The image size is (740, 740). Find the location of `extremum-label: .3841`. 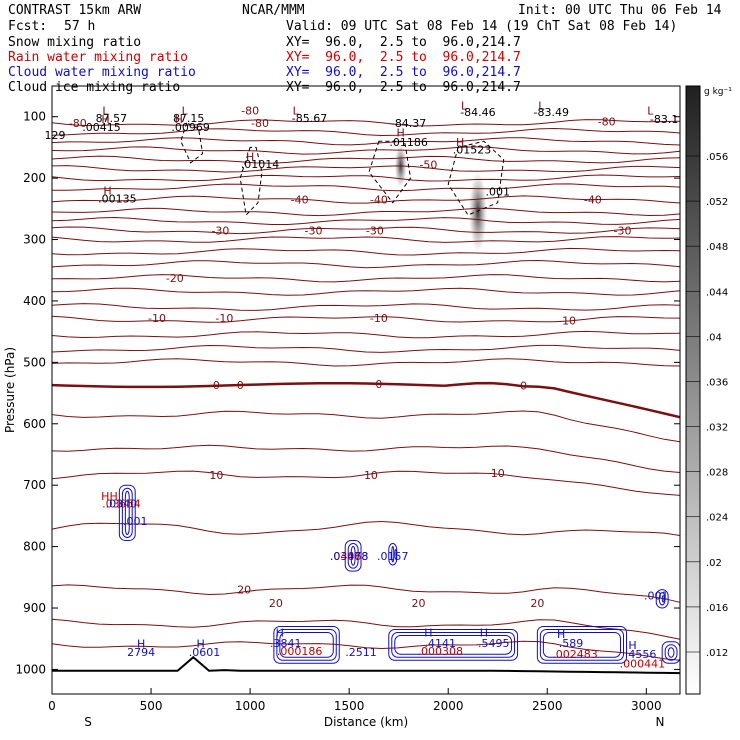

extremum-label: .3841 is located at coordinates (286, 643).